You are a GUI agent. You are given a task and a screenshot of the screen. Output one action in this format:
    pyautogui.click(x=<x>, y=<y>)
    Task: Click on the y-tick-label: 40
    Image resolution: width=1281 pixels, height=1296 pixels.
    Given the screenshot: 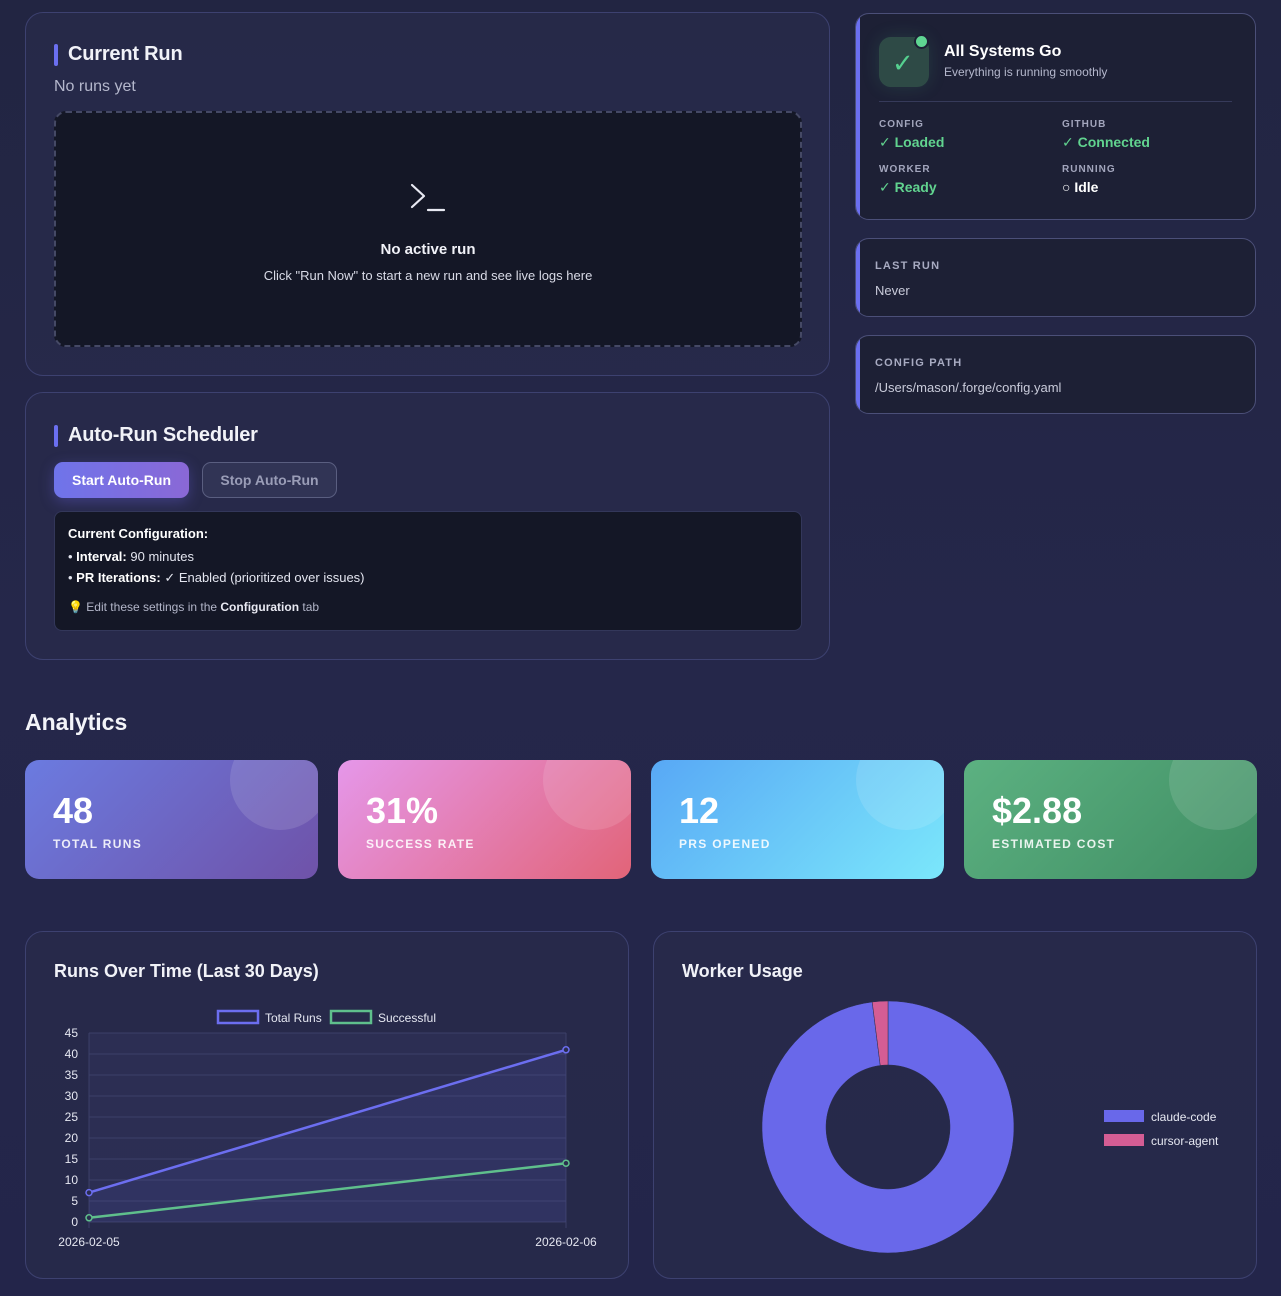 What is the action you would take?
    pyautogui.click(x=72, y=1054)
    